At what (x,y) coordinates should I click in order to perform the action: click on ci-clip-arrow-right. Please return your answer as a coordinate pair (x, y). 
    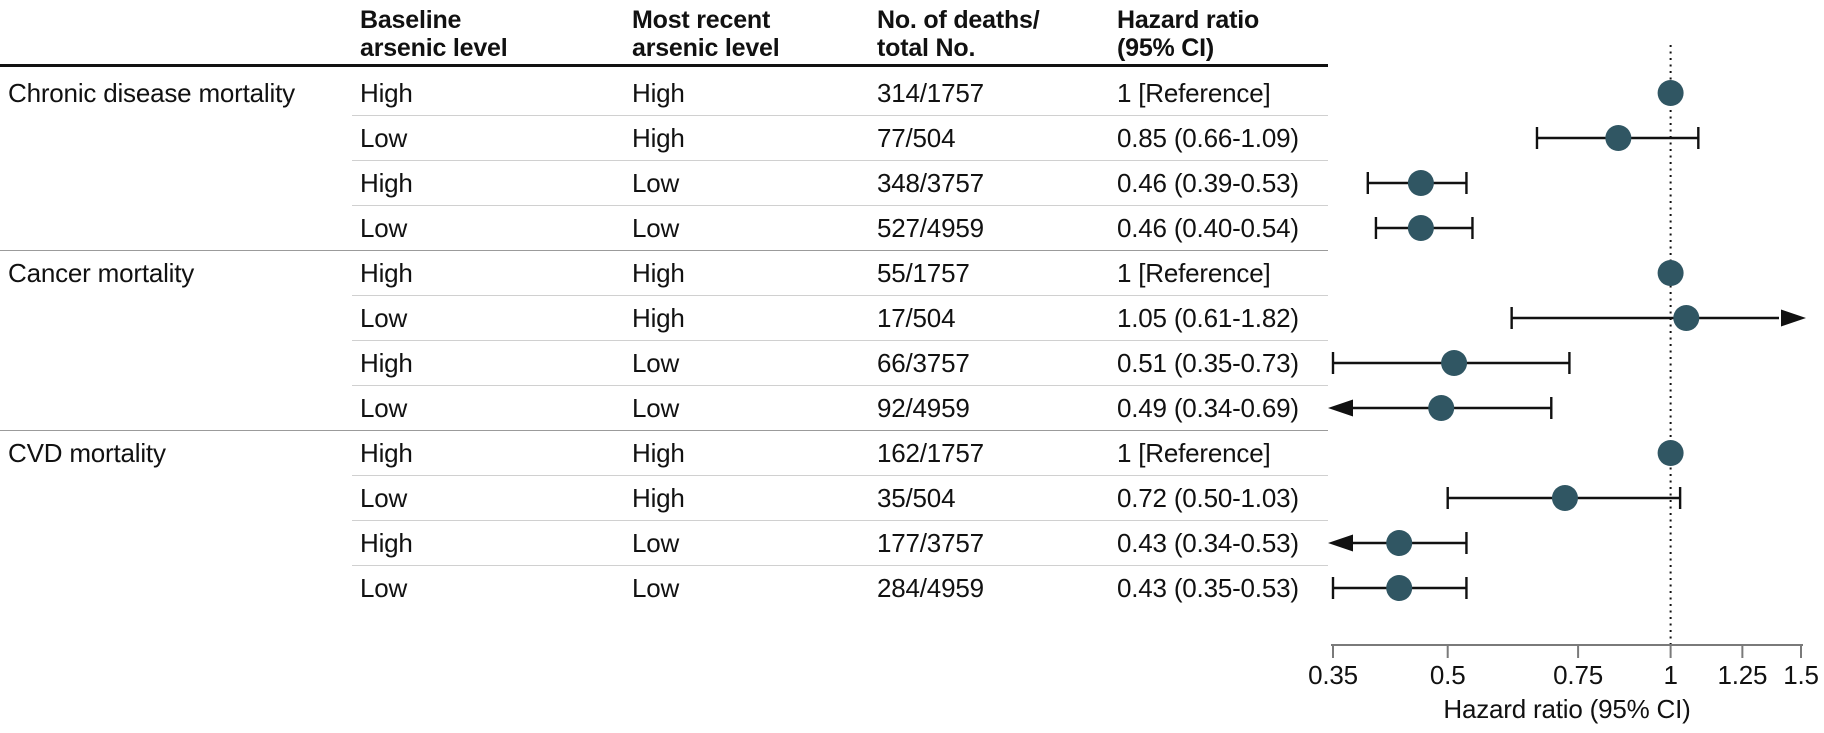
    Looking at the image, I should click on (1793, 318).